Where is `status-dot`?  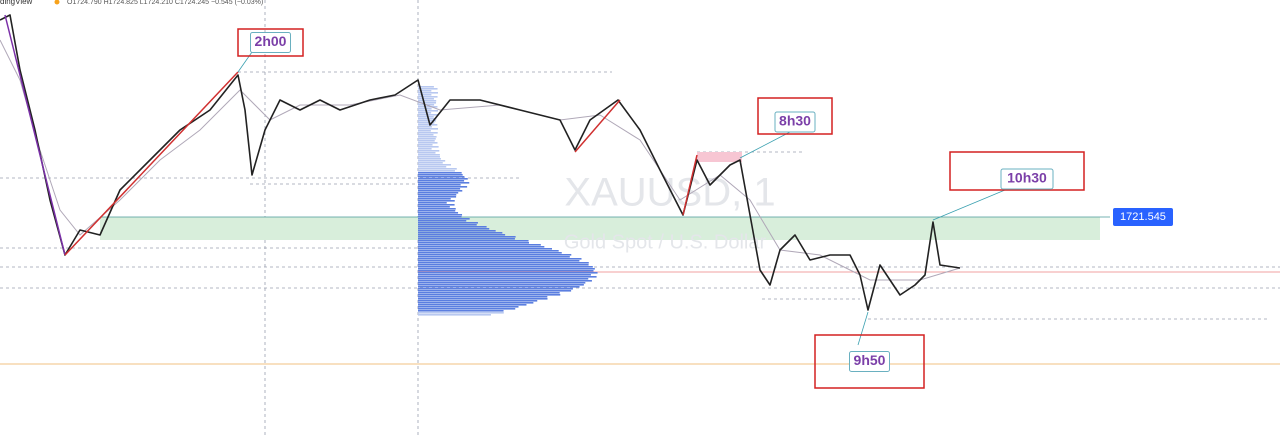
status-dot is located at coordinates (57, 2).